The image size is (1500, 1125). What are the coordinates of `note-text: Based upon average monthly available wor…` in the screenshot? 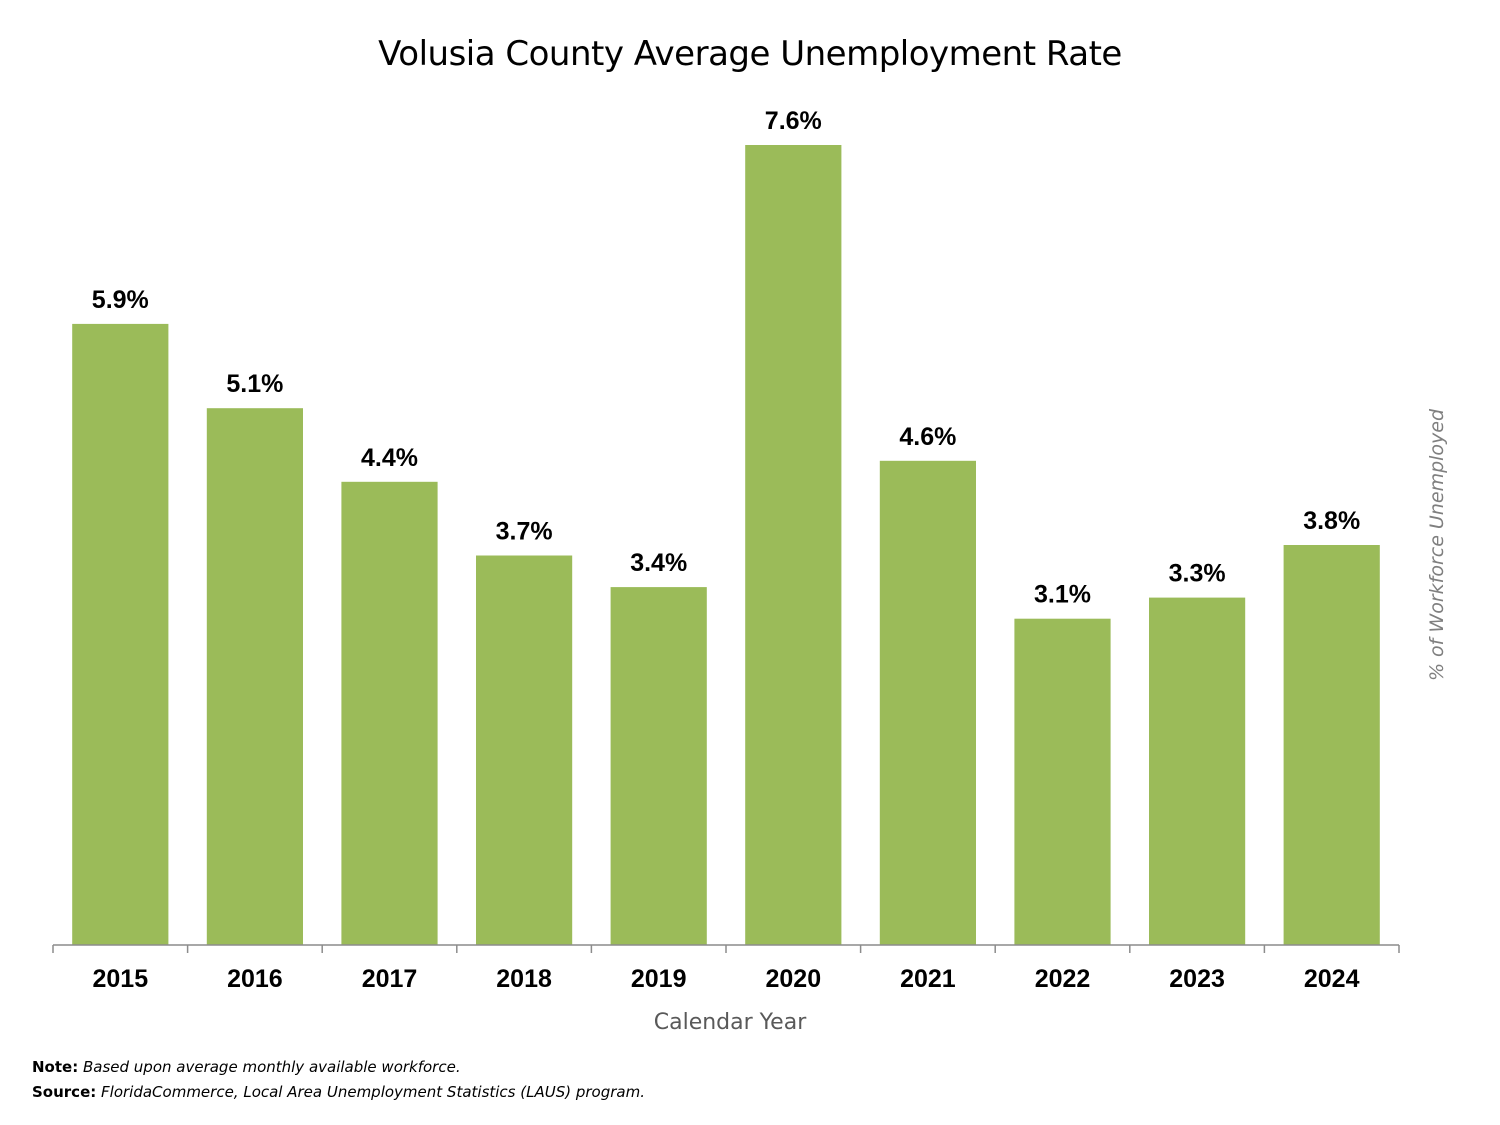 It's located at (271, 1067).